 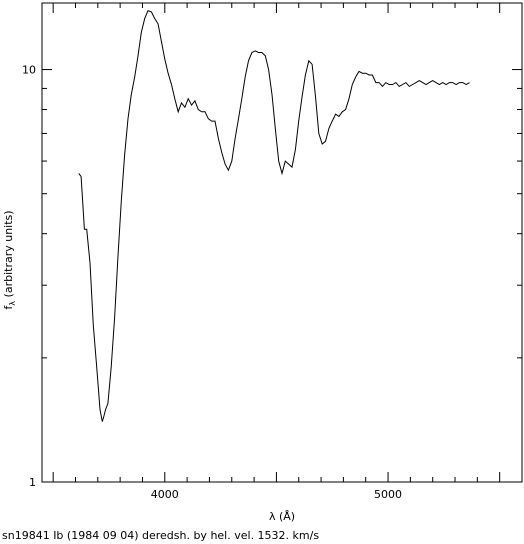 What do you see at coordinates (12, 303) in the screenshot?
I see `y-axis-label-sub: λ` at bounding box center [12, 303].